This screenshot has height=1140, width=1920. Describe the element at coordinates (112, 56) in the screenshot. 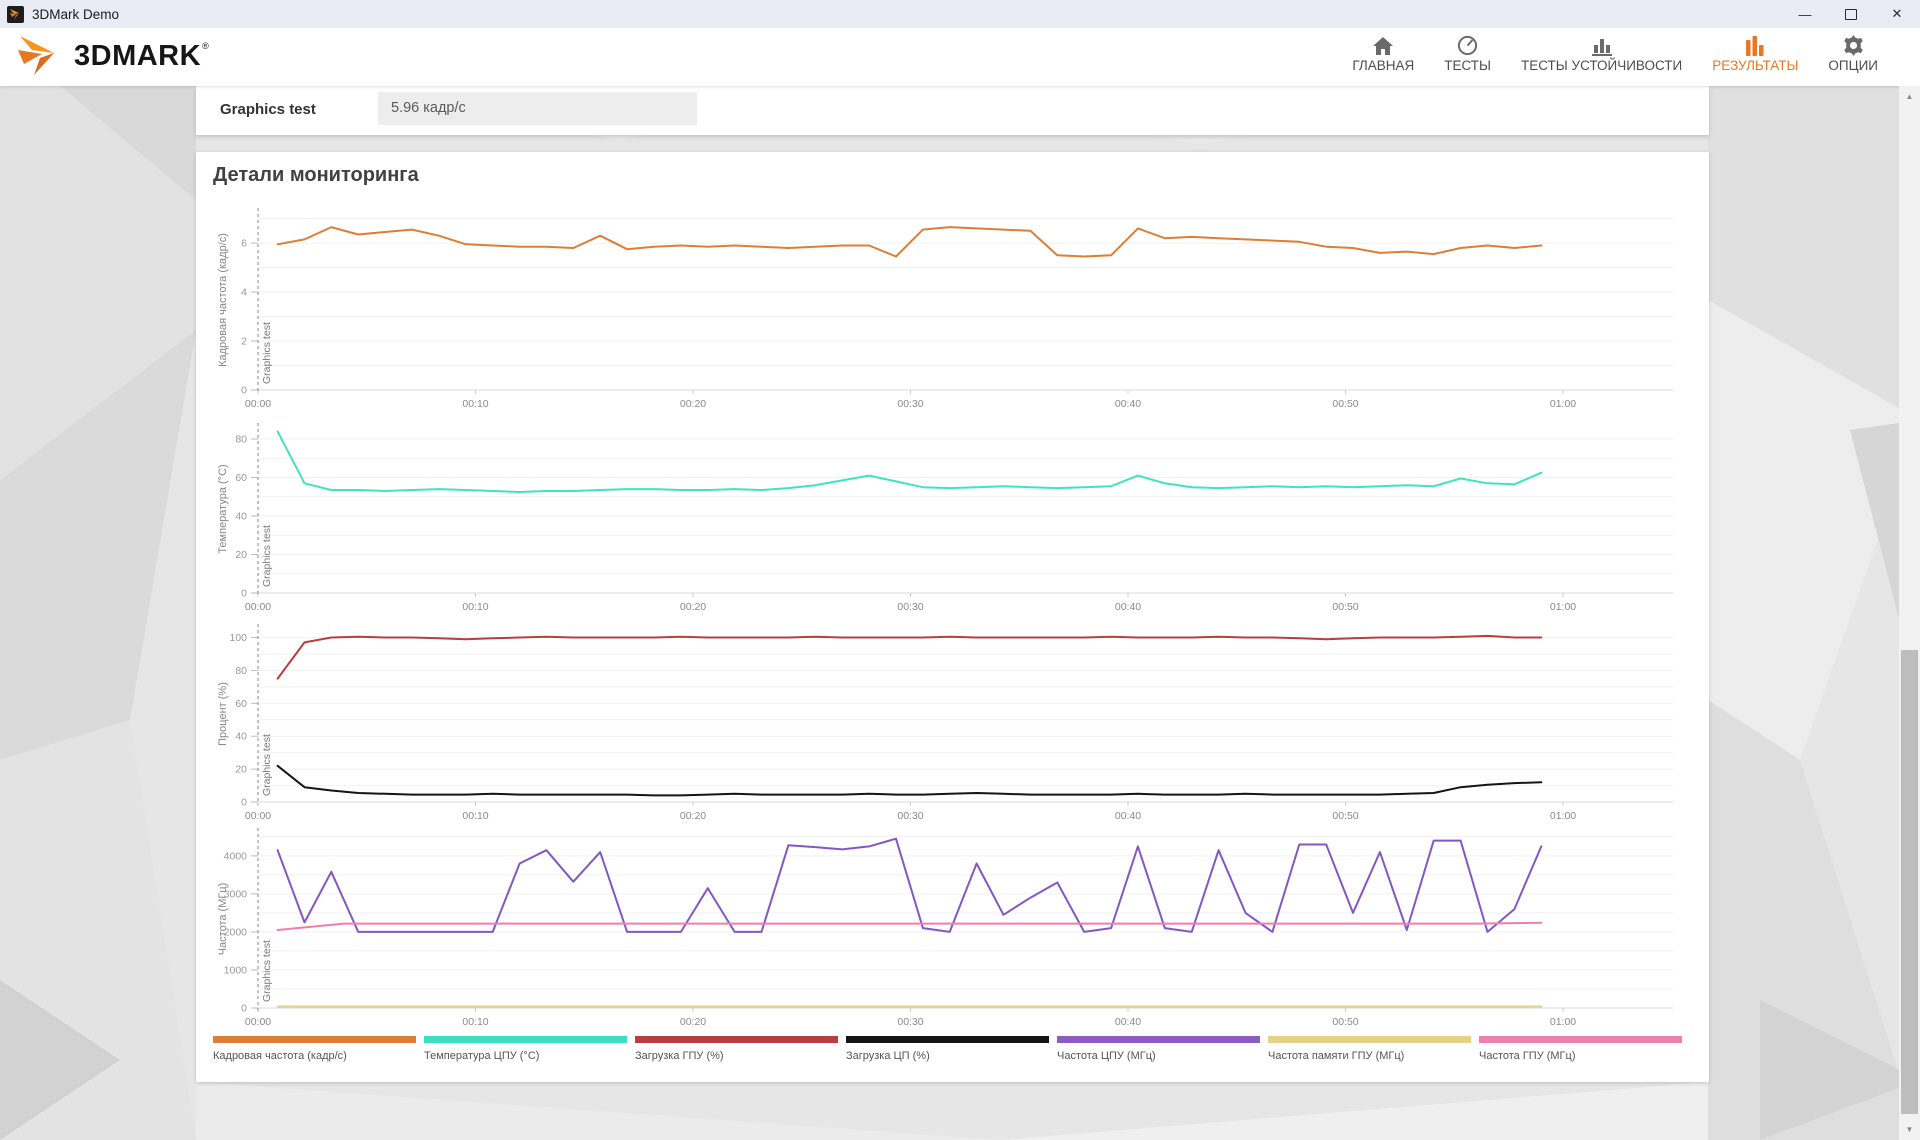

I see `3dmark-logo: 3DMARK ®` at that location.